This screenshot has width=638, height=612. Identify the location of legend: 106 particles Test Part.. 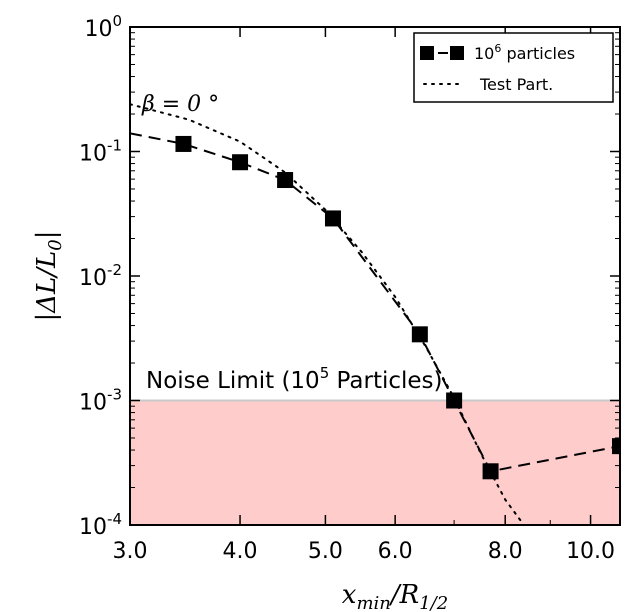
(513, 67).